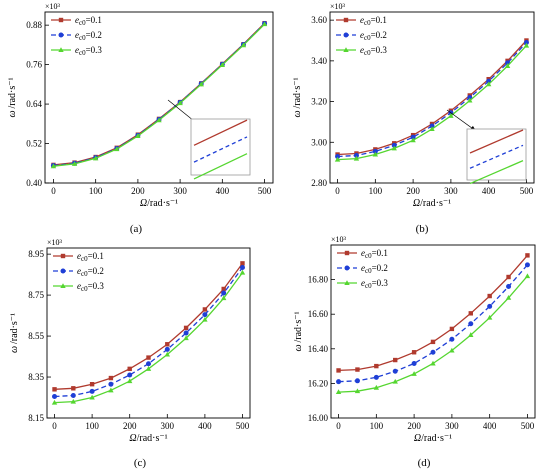  Describe the element at coordinates (373, 51) in the screenshot. I see `legend-label-2: ec0=0.3` at that location.